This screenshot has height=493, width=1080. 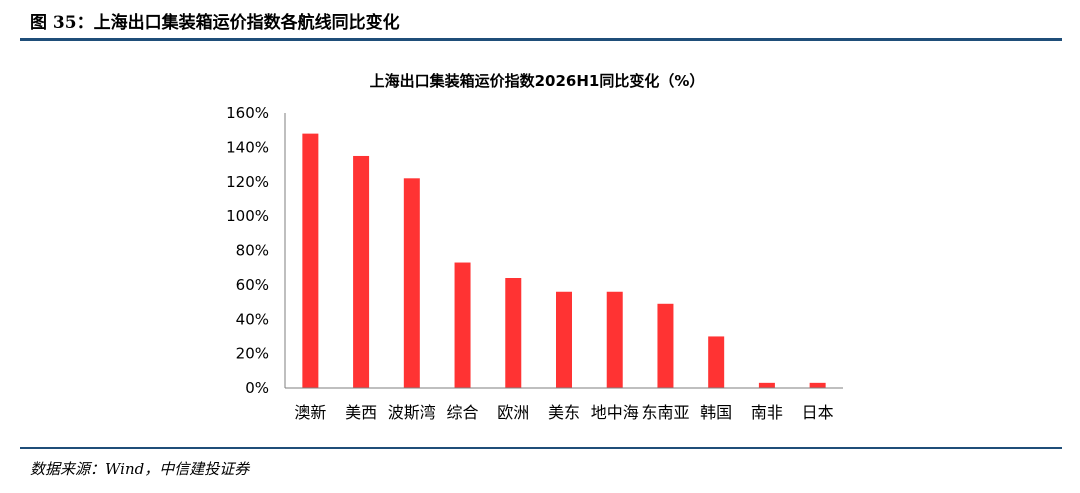 I want to click on y-tick-label: 60%, so click(x=252, y=285).